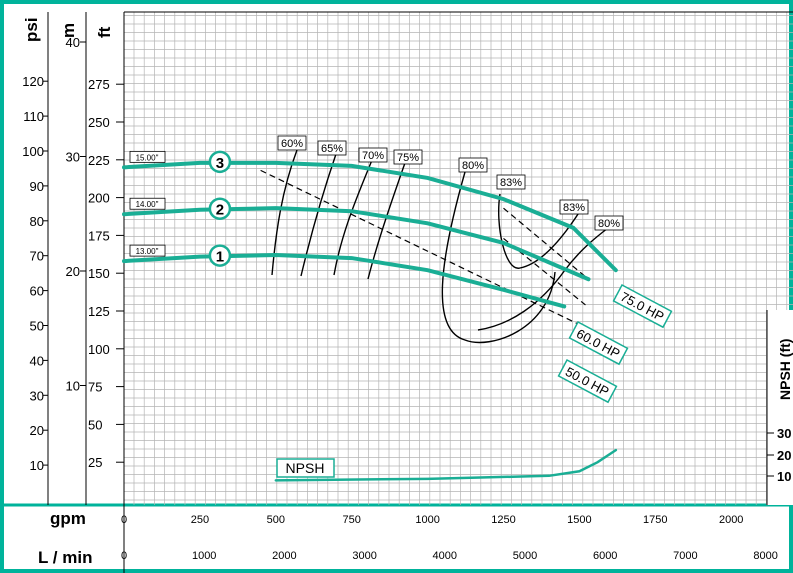 The width and height of the screenshot is (793, 573). I want to click on npsh-tick-label: 10, so click(784, 476).